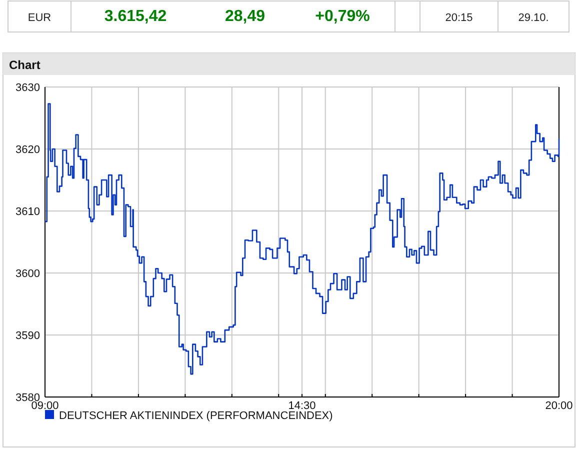 The image size is (578, 451). What do you see at coordinates (342, 16) in the screenshot?
I see `text: +0,79%` at bounding box center [342, 16].